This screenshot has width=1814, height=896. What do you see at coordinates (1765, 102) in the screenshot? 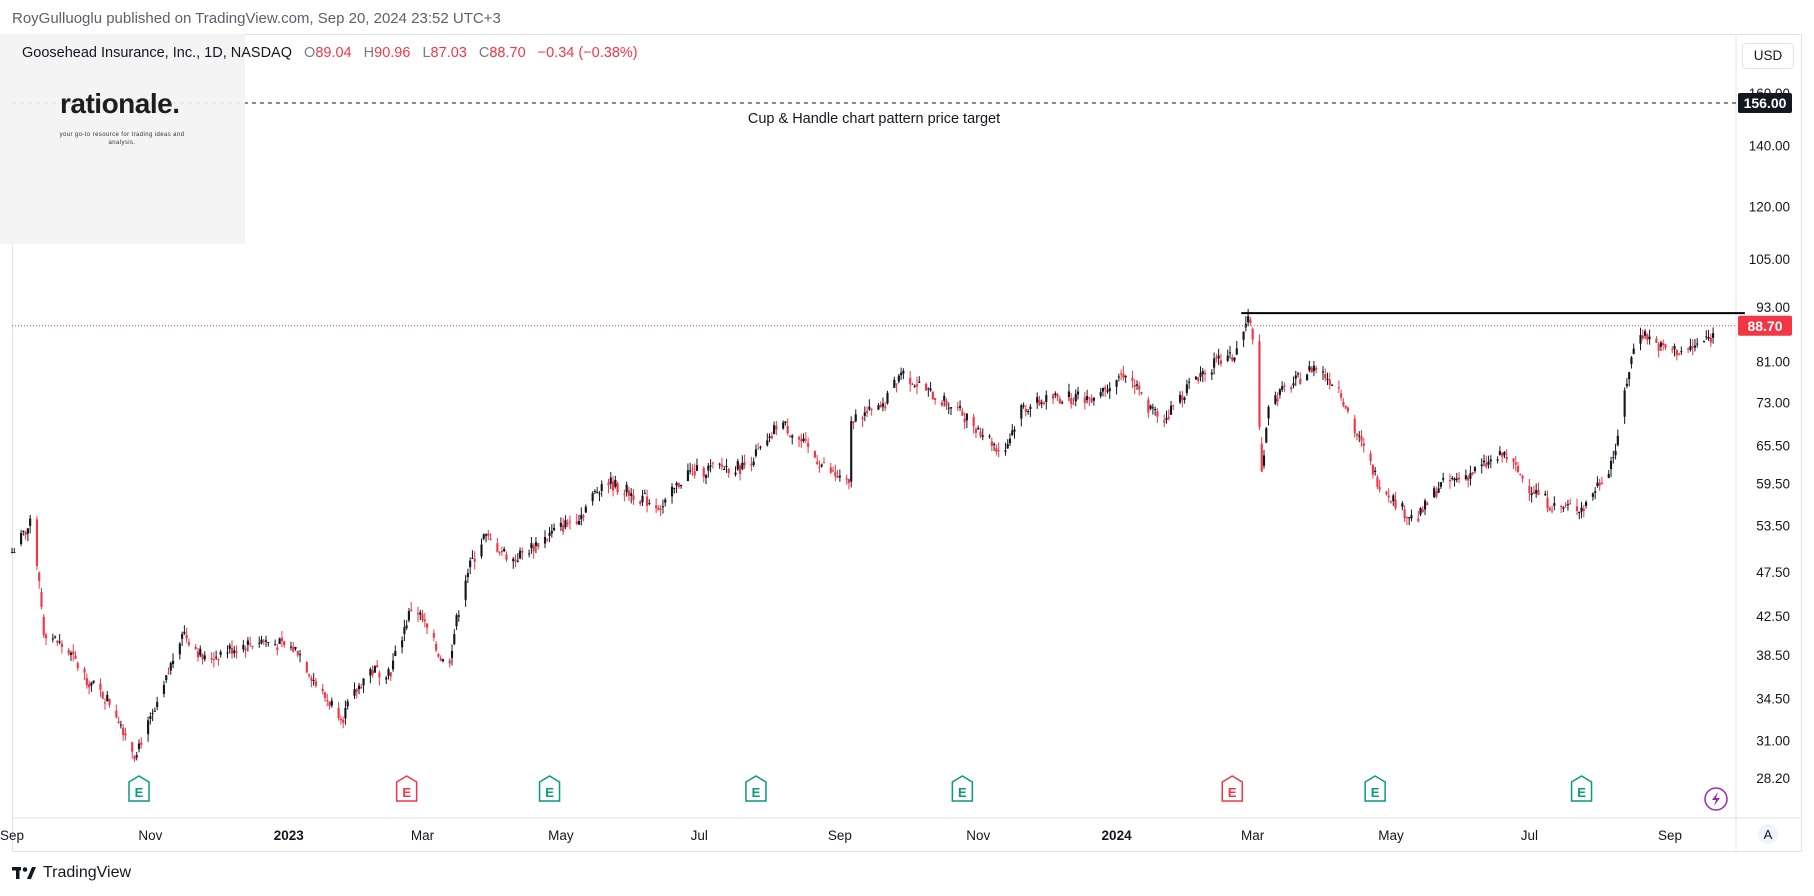
I see `target-price-tag` at bounding box center [1765, 102].